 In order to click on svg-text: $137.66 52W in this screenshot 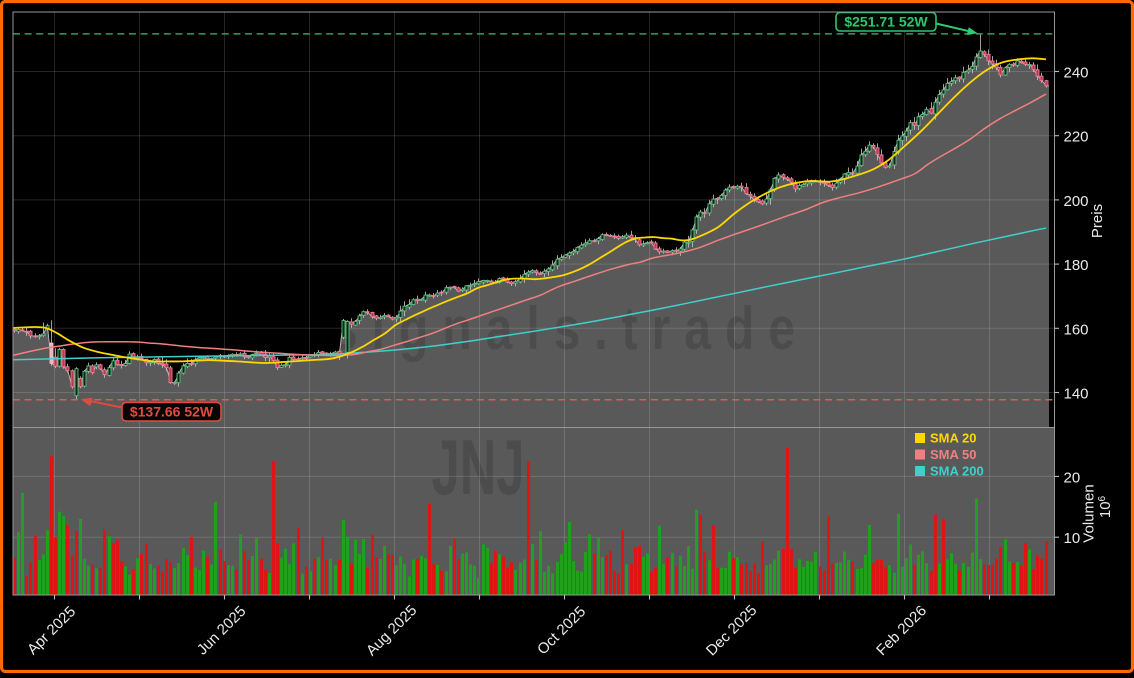, I will do `click(172, 412)`.